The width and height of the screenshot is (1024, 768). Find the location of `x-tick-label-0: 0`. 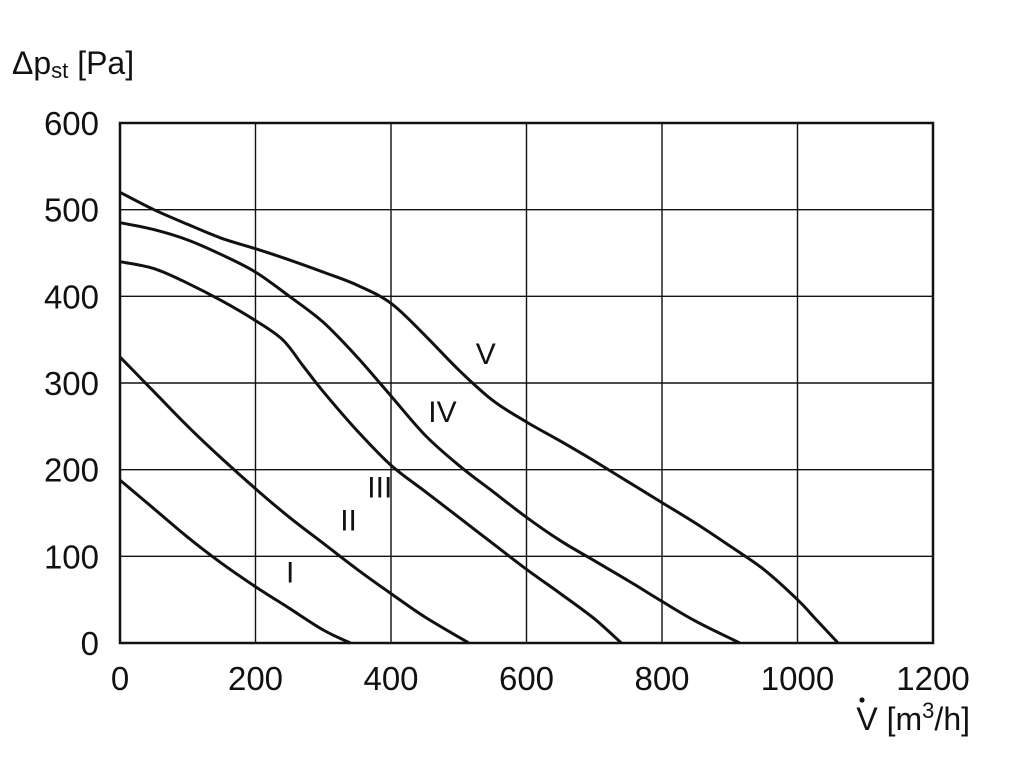

x-tick-label-0: 0 is located at coordinates (120, 678).